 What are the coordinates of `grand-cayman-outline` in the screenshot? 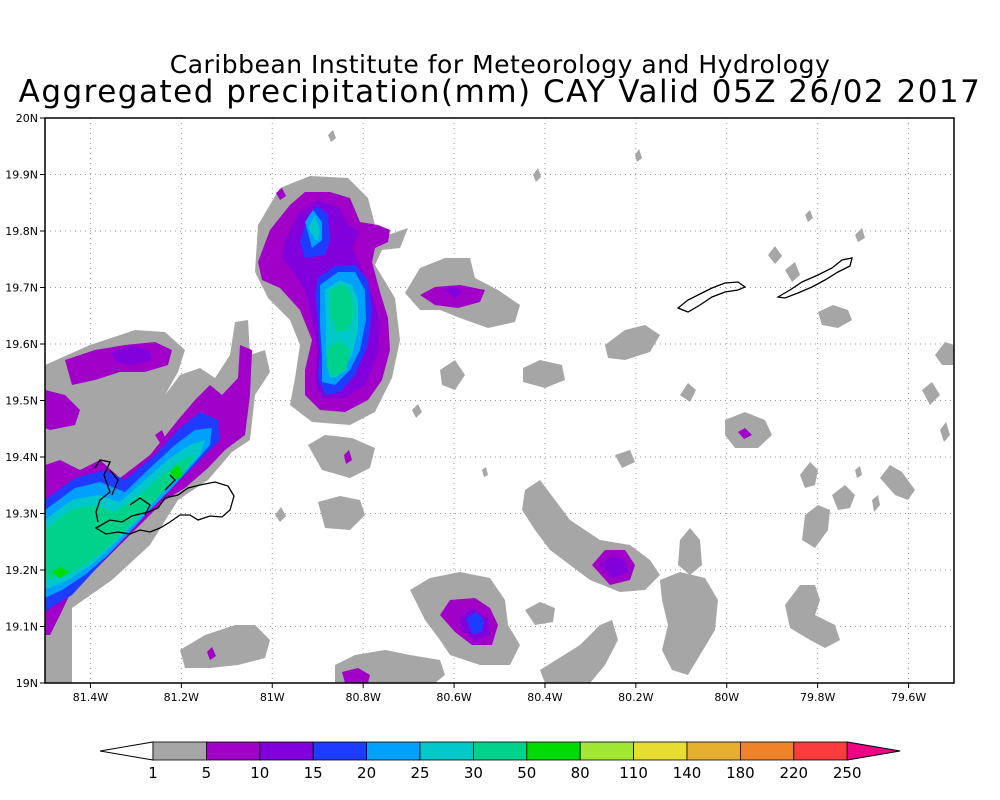 It's located at (164, 497).